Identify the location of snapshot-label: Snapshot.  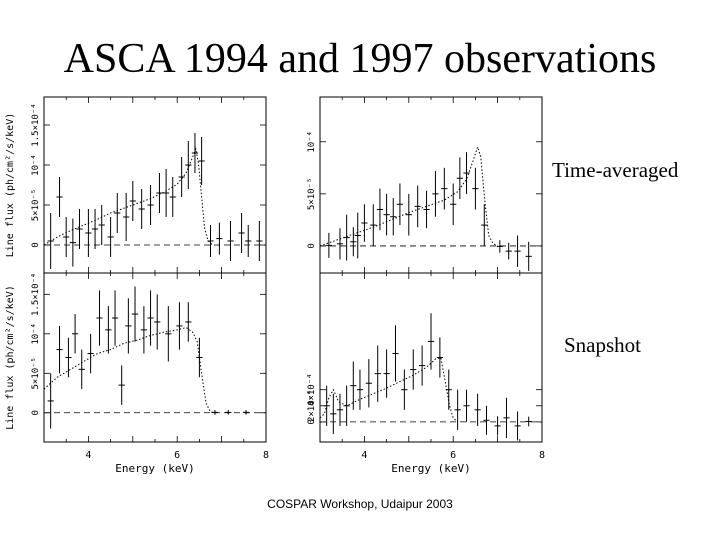
(603, 345).